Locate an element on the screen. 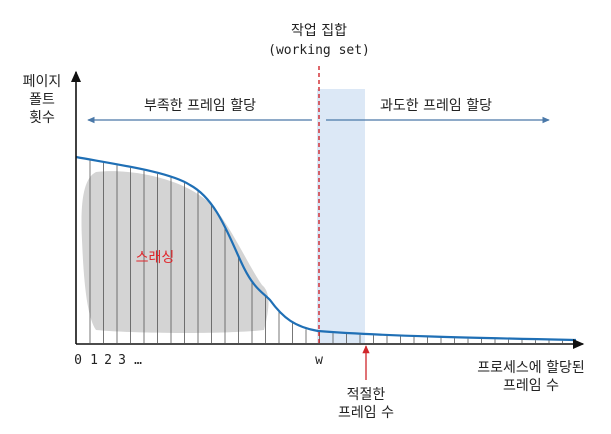 The height and width of the screenshot is (434, 611). x-tick-1: 1 is located at coordinates (94, 360).